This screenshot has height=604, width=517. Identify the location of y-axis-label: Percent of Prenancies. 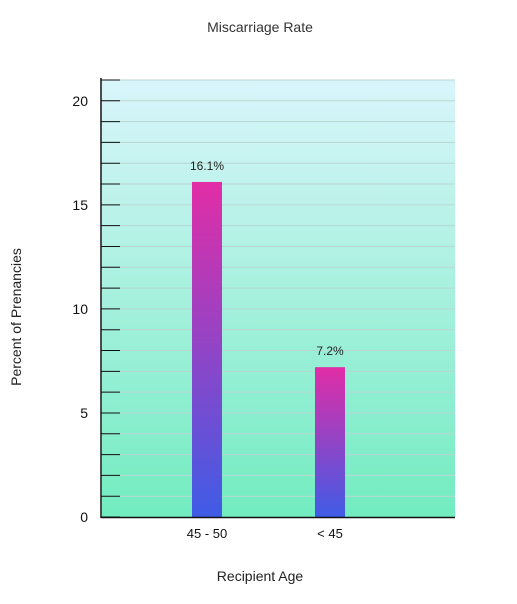
(16, 317).